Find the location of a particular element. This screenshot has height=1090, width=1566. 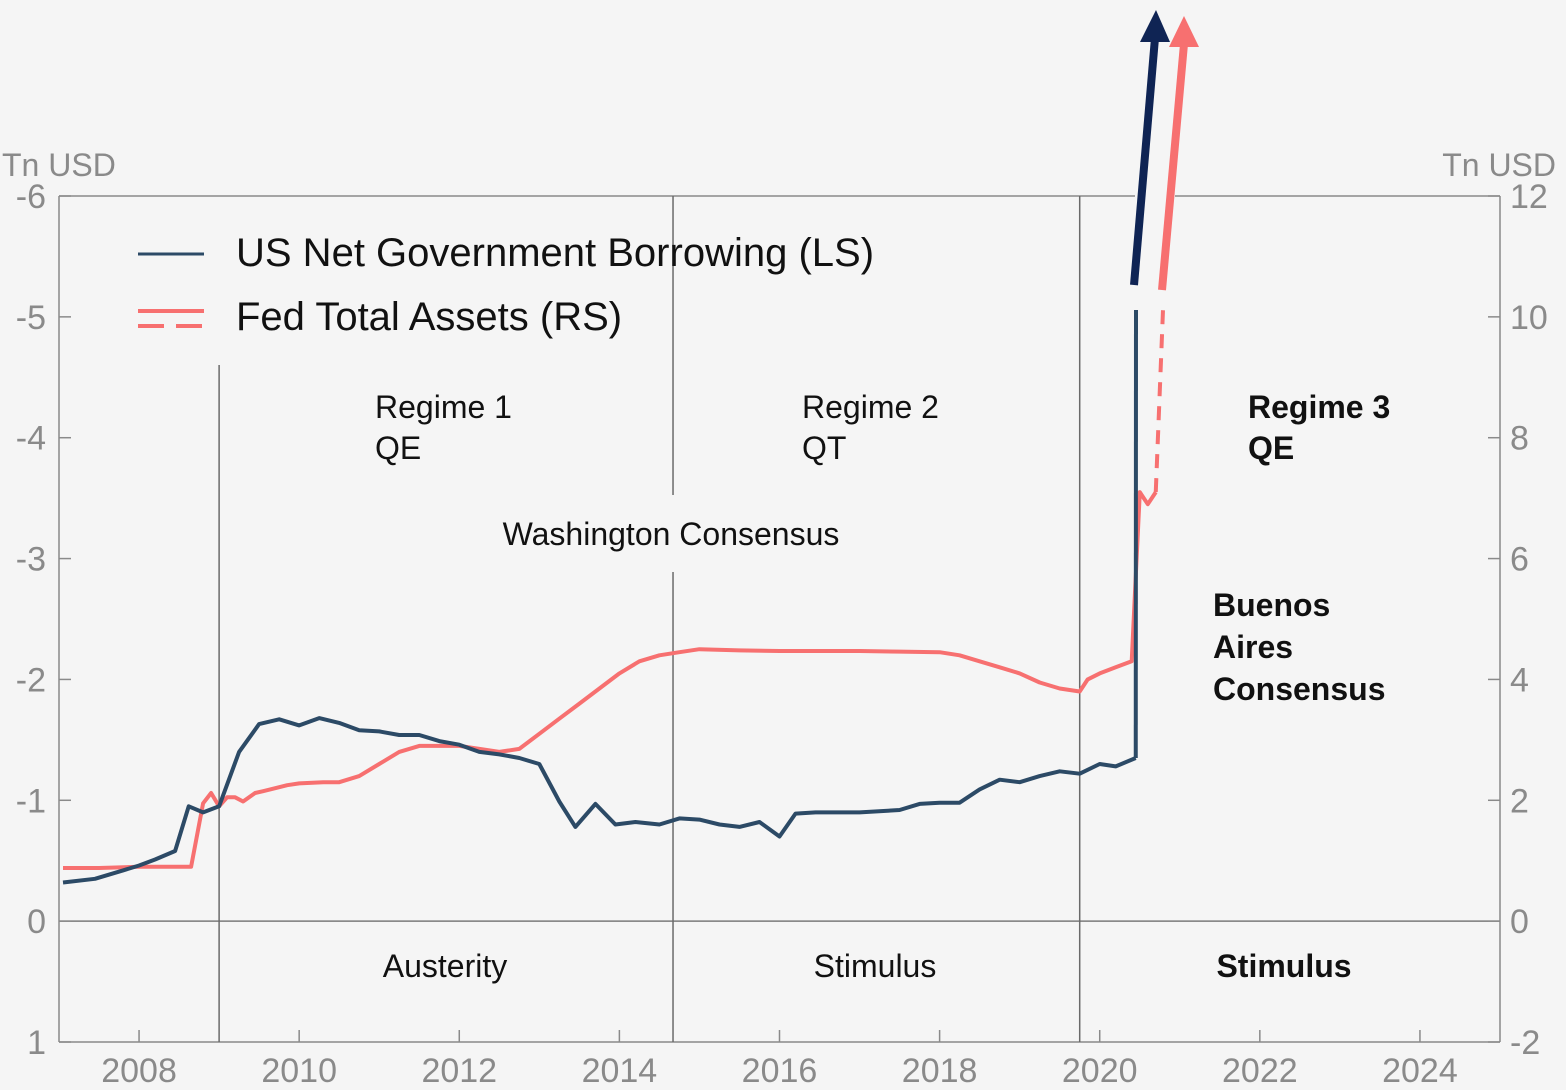

consensus-label: Consensus is located at coordinates (1299, 689).